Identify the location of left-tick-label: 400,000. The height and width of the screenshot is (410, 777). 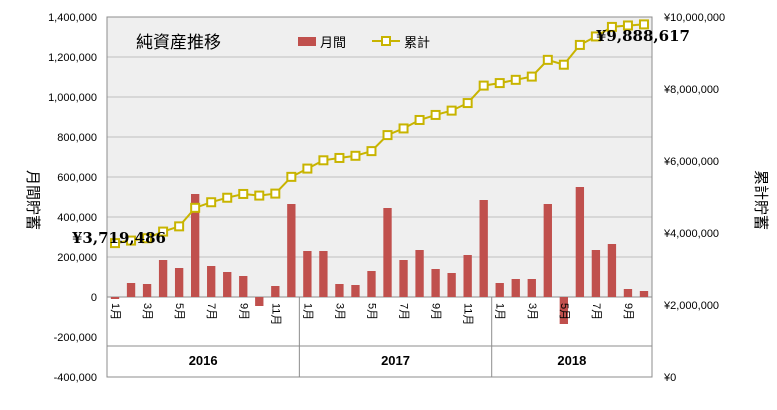
(77, 218).